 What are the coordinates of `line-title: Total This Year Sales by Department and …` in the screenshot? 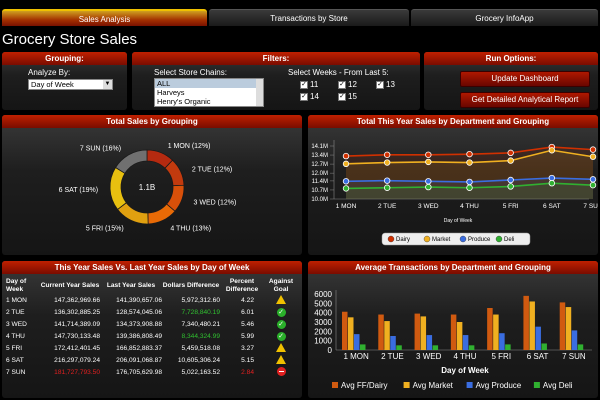 It's located at (453, 121).